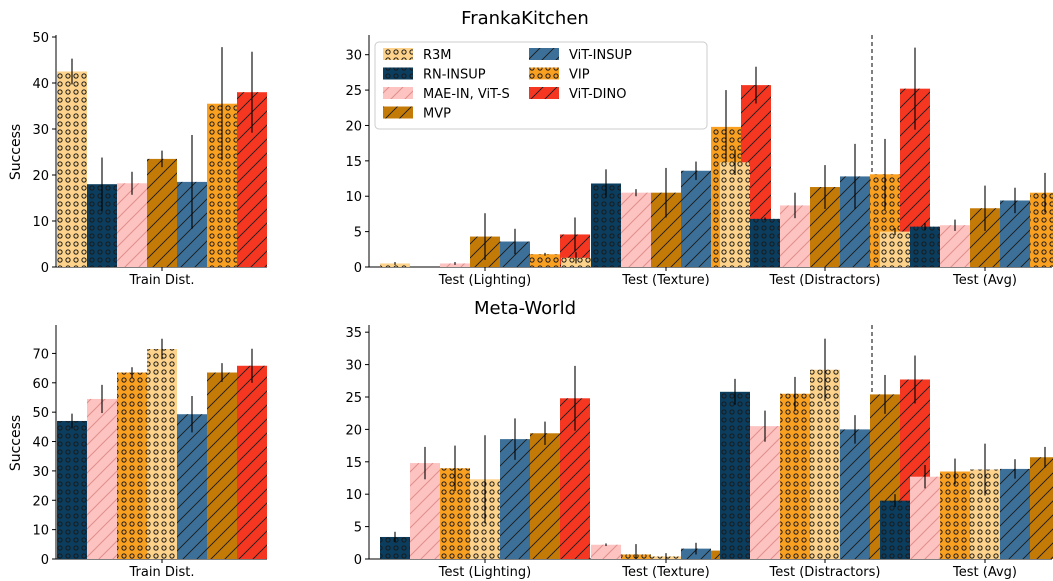 The height and width of the screenshot is (581, 1053). What do you see at coordinates (437, 114) in the screenshot?
I see `legend-label: MVP` at bounding box center [437, 114].